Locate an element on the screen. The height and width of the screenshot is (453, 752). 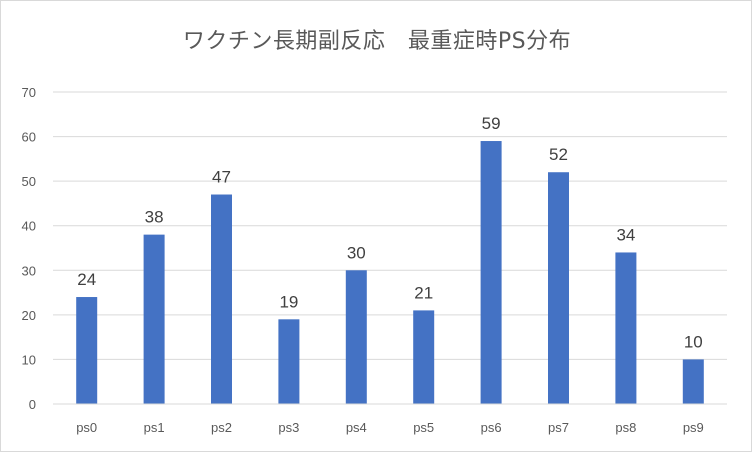
bar-ps7 is located at coordinates (558, 288).